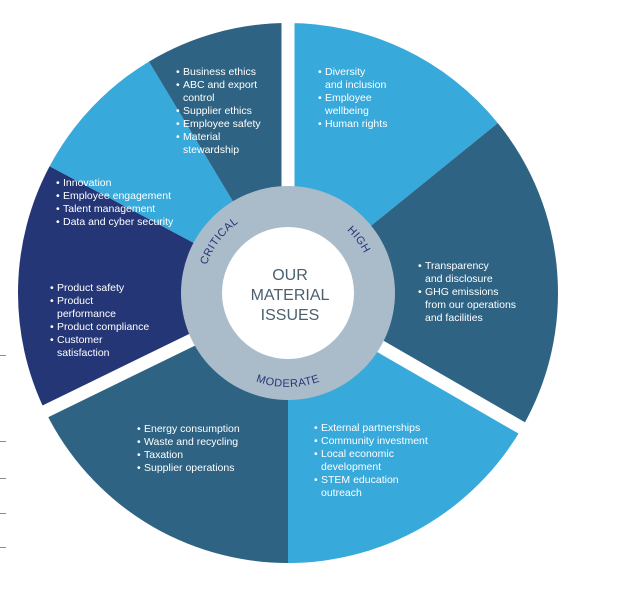 Image resolution: width=637 pixels, height=592 pixels. Describe the element at coordinates (360, 480) in the screenshot. I see `issue-text: STEM education` at that location.